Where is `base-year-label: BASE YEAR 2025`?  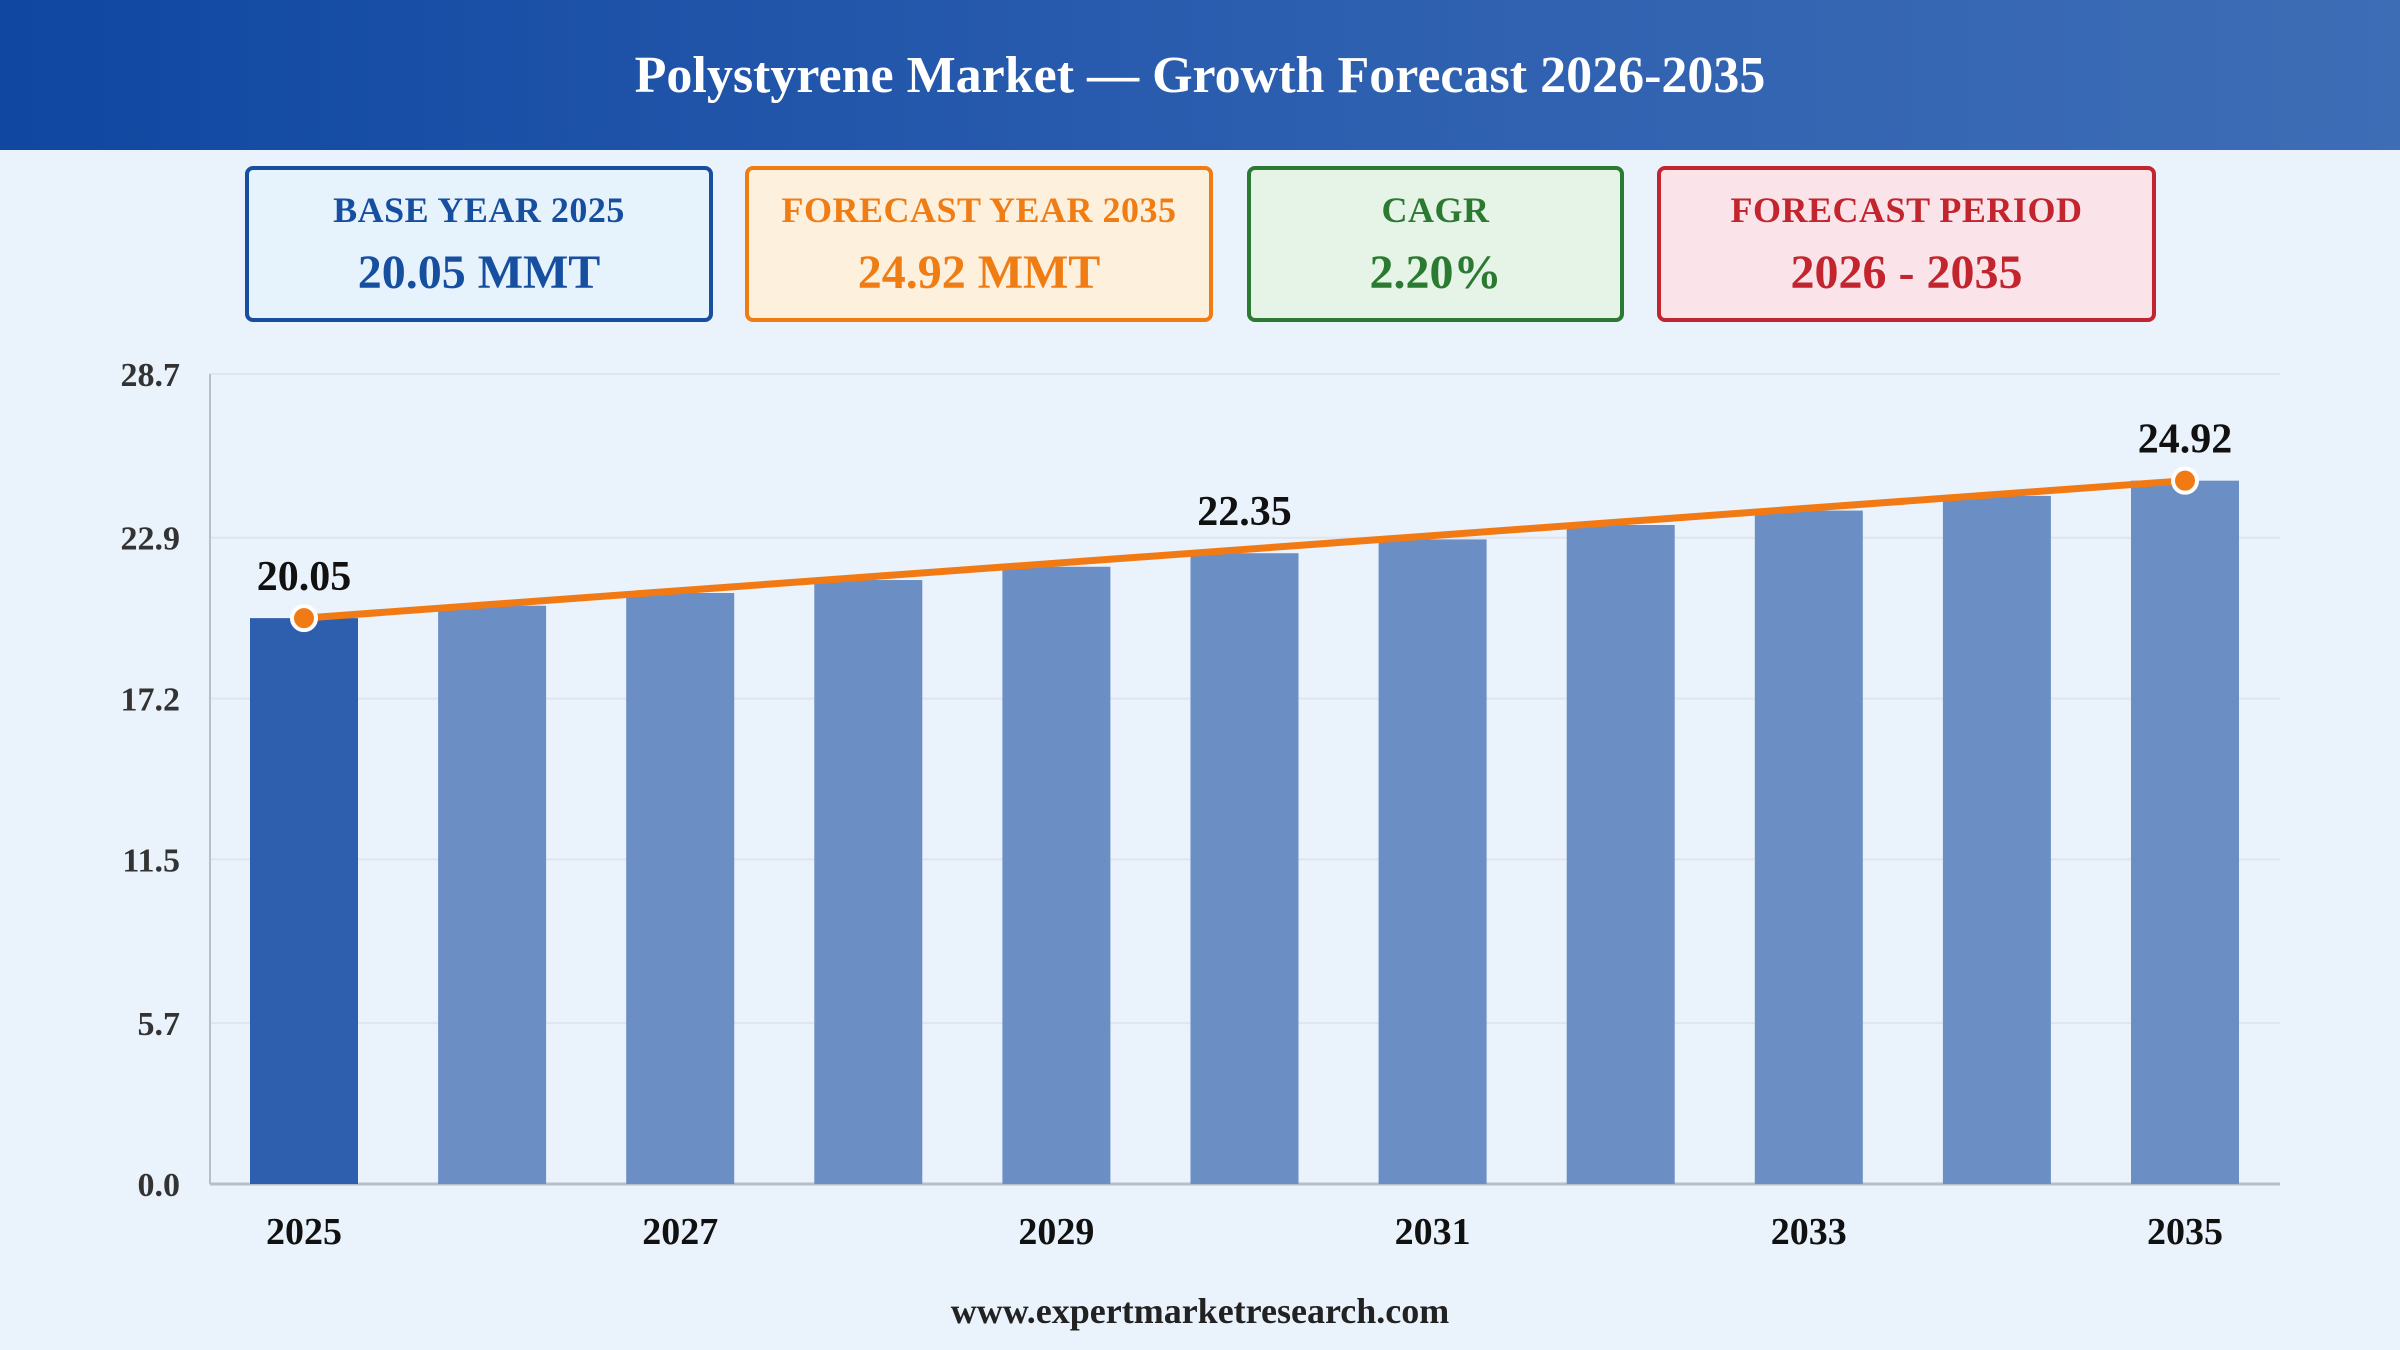
base-year-label: BASE YEAR 2025 is located at coordinates (479, 209).